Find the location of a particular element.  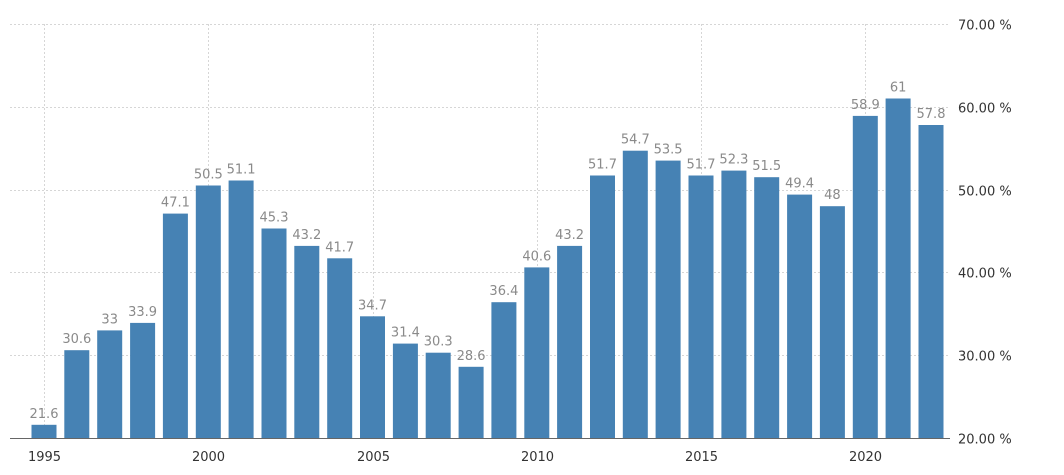

data-label: 58.9 is located at coordinates (865, 105).